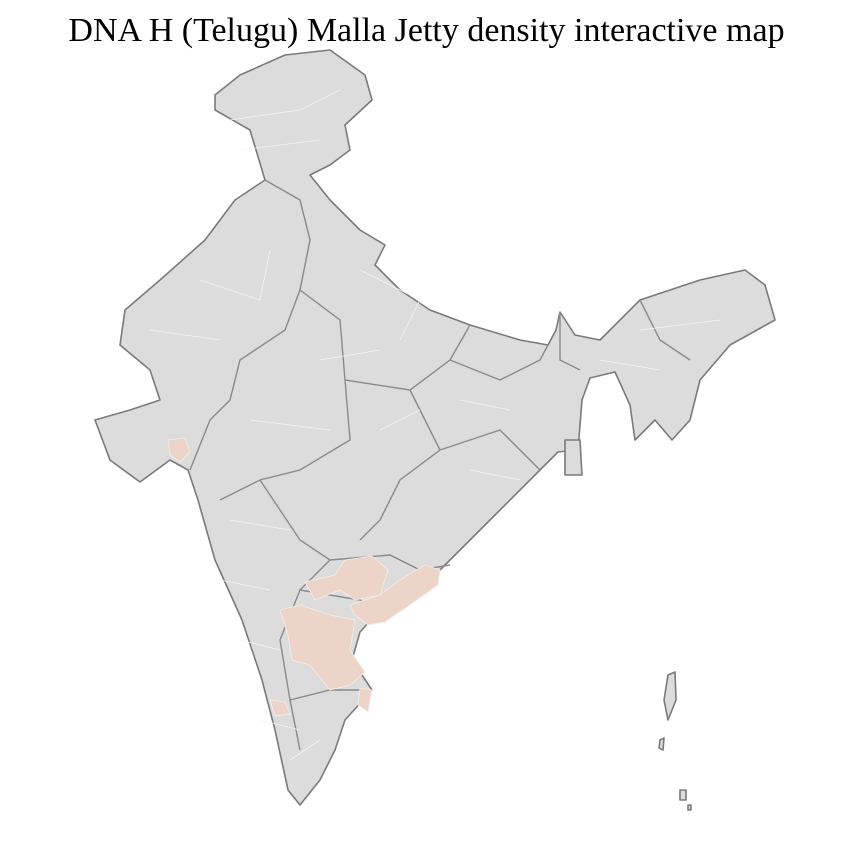 This screenshot has height=853, width=853. What do you see at coordinates (667, 711) in the screenshot?
I see `andaman-islands` at bounding box center [667, 711].